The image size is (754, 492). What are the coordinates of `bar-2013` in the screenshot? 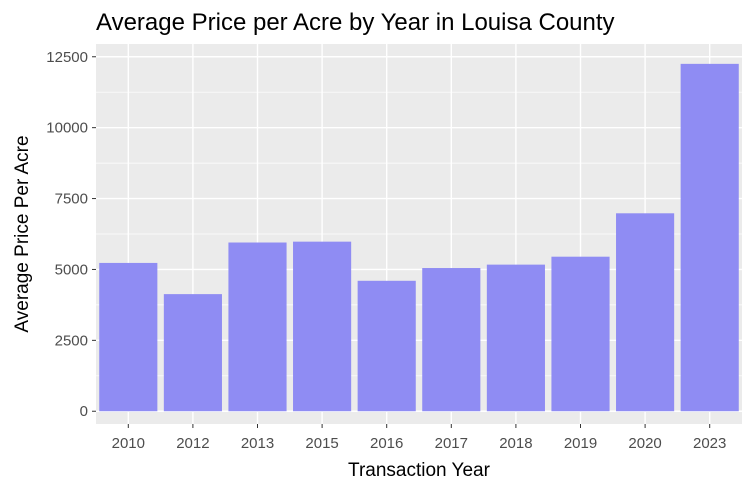 It's located at (257, 327).